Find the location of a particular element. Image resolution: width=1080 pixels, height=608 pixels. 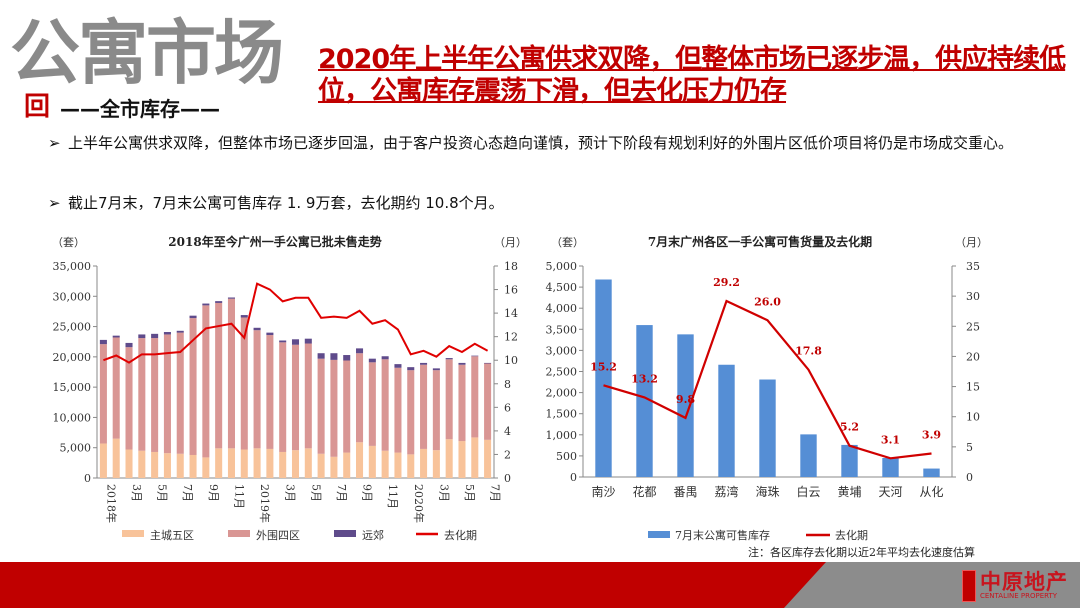

y-tick-label: 1,000 is located at coordinates (562, 435).